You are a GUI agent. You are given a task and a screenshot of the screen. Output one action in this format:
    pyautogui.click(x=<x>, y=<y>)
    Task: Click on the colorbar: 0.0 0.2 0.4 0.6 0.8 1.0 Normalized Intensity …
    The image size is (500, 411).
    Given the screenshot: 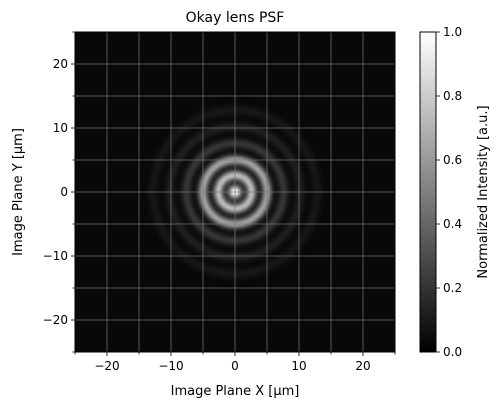 What is the action you would take?
    pyautogui.click(x=455, y=192)
    